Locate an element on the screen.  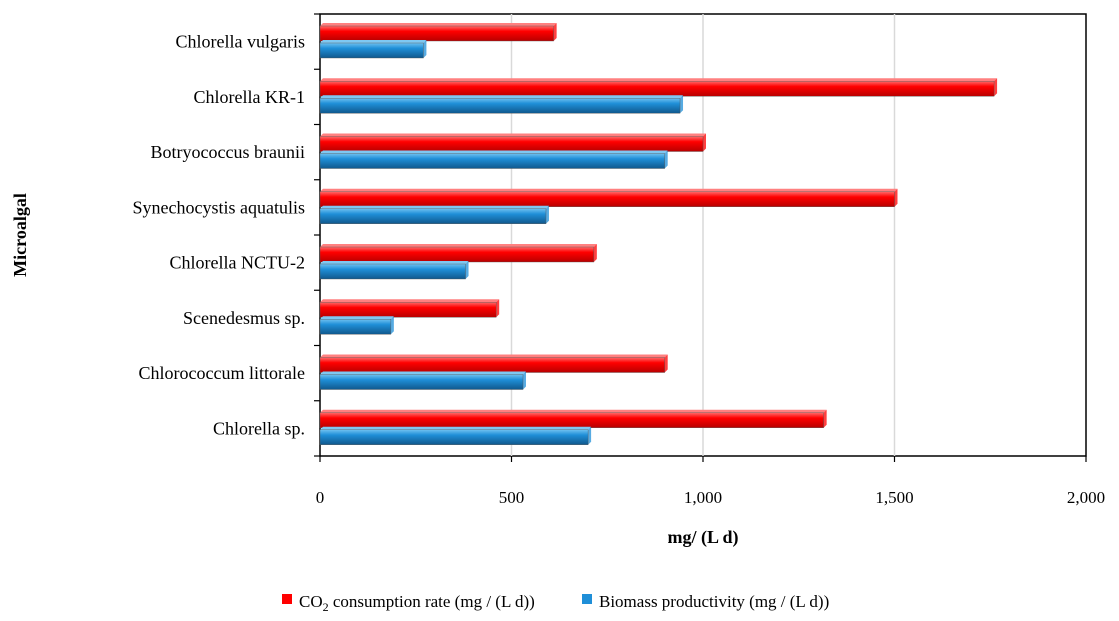
y-tick-label: Chlorella KR-1 is located at coordinates (249, 97).